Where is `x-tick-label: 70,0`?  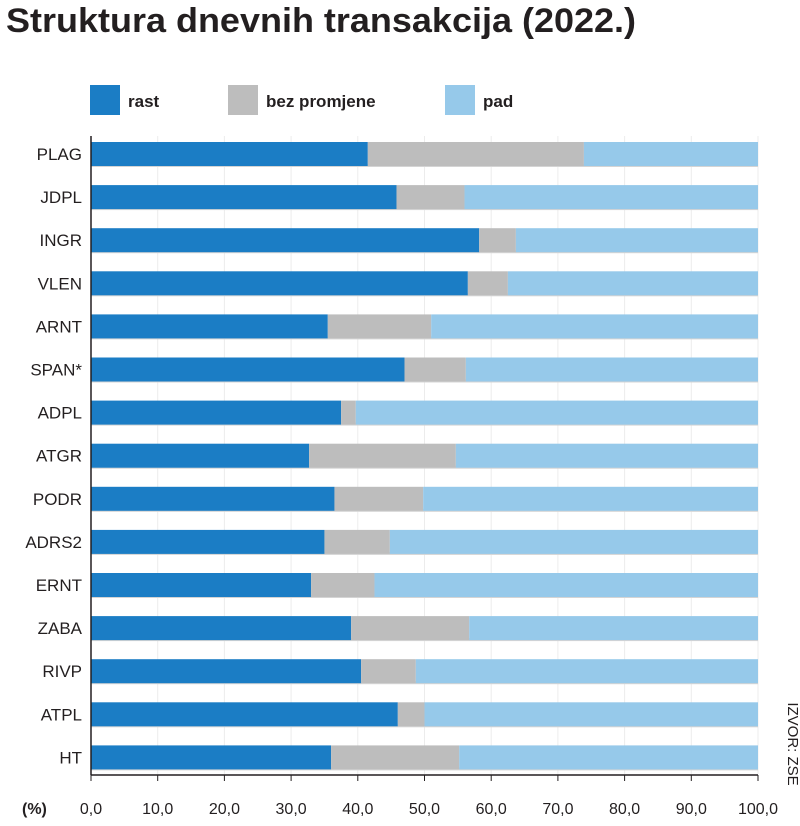
x-tick-label: 70,0 is located at coordinates (557, 809).